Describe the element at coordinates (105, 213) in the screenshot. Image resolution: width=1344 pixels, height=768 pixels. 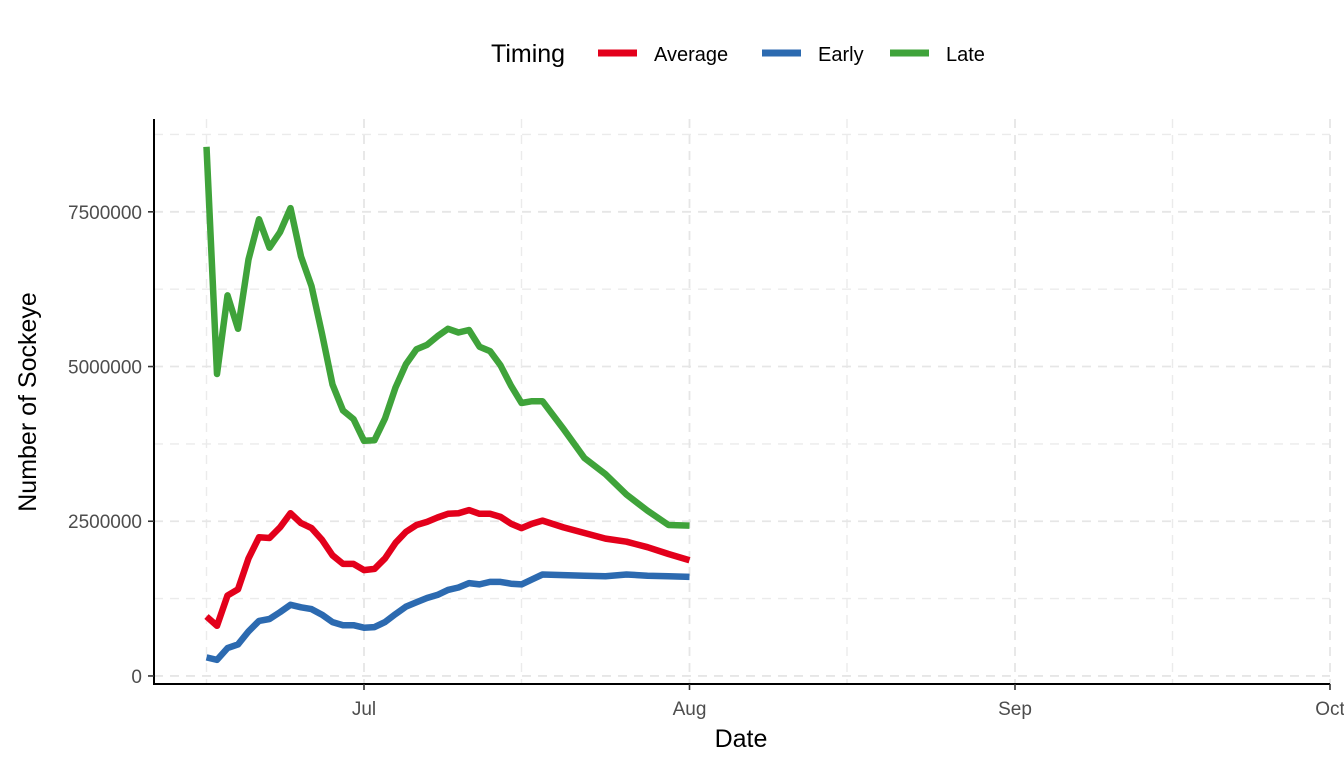
I see `y-tick-label: 7500000` at that location.